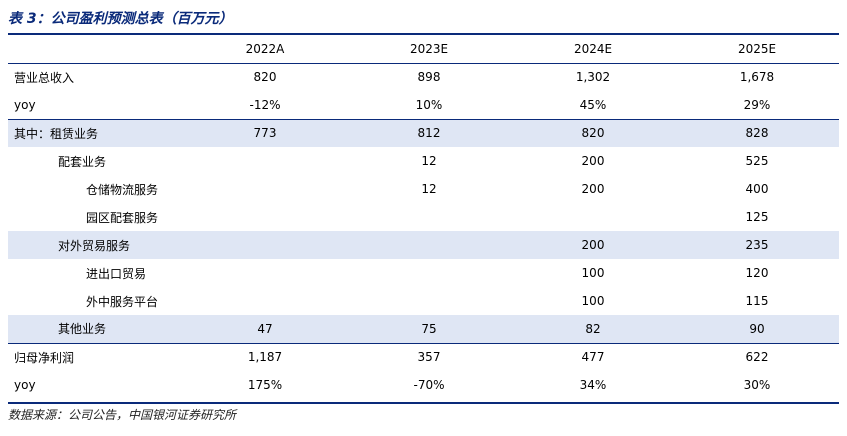 This screenshot has width=847, height=436. I want to click on cell-value: 477, so click(593, 356).